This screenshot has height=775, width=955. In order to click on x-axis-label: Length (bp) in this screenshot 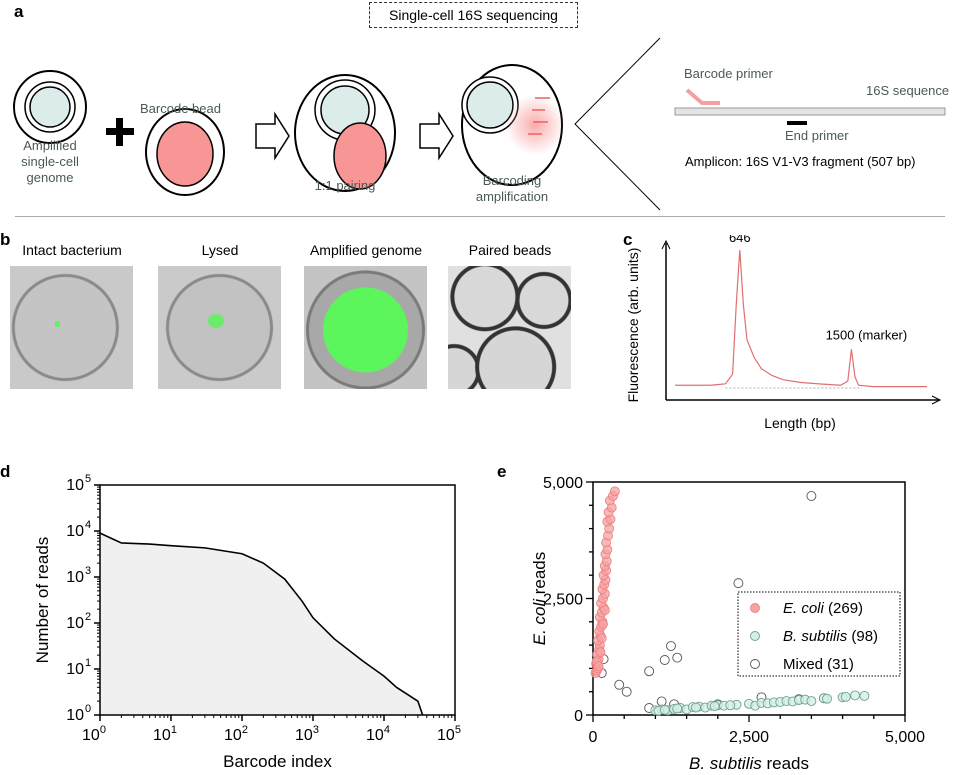, I will do `click(800, 423)`.